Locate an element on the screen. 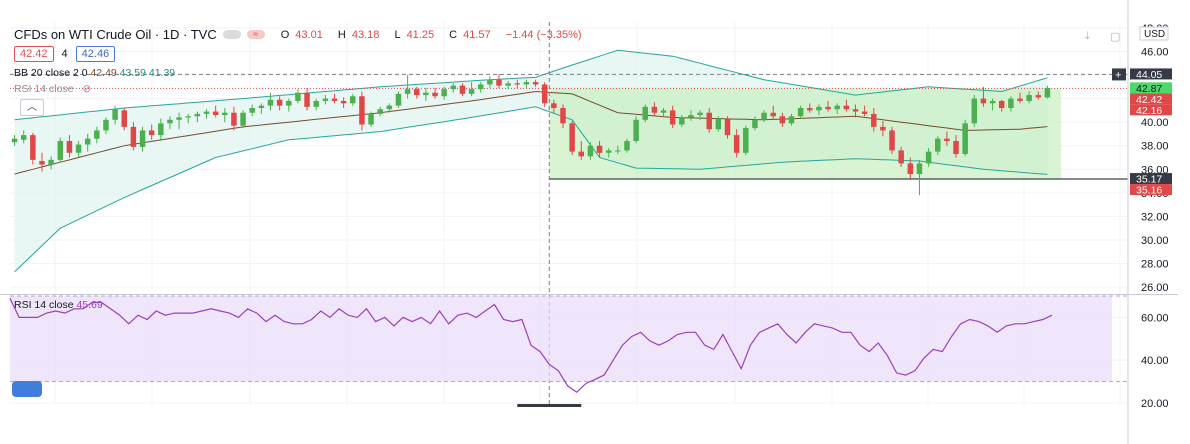 The width and height of the screenshot is (1190, 444). price-tick-label: 30.00 is located at coordinates (1155, 241).